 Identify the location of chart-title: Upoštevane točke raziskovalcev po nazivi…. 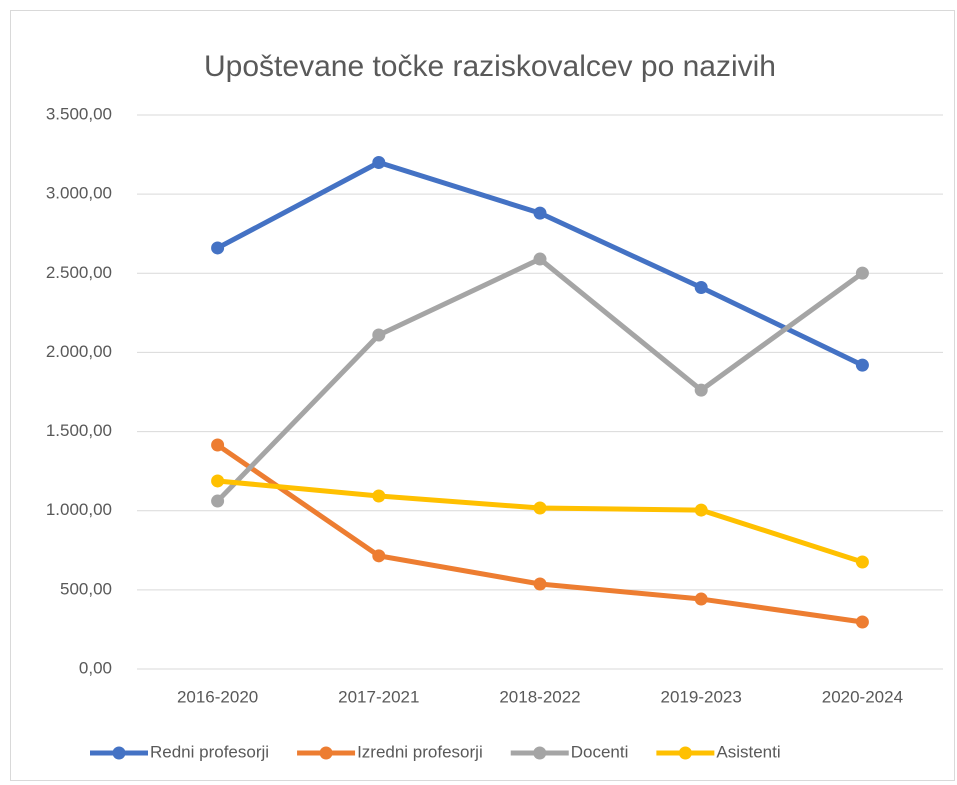
(490, 66).